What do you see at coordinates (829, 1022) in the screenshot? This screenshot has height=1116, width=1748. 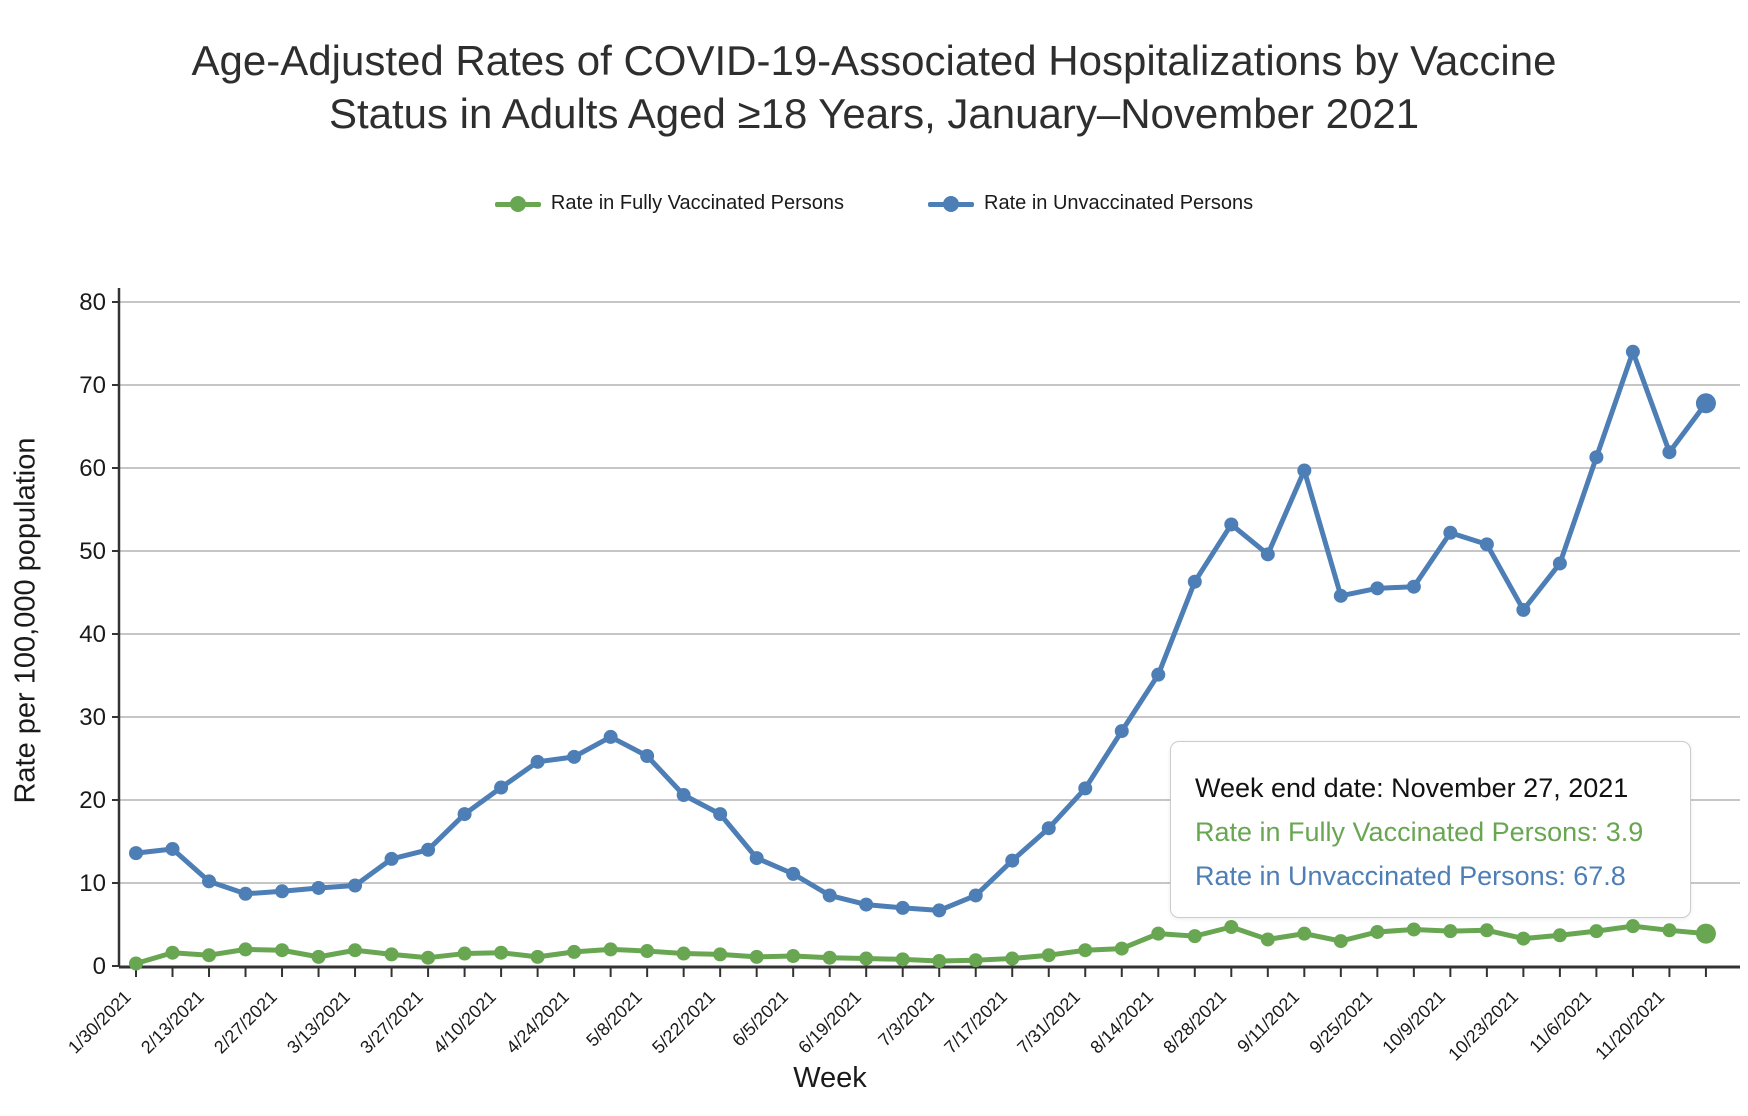 I see `x-tick-label: 6/19/2021` at bounding box center [829, 1022].